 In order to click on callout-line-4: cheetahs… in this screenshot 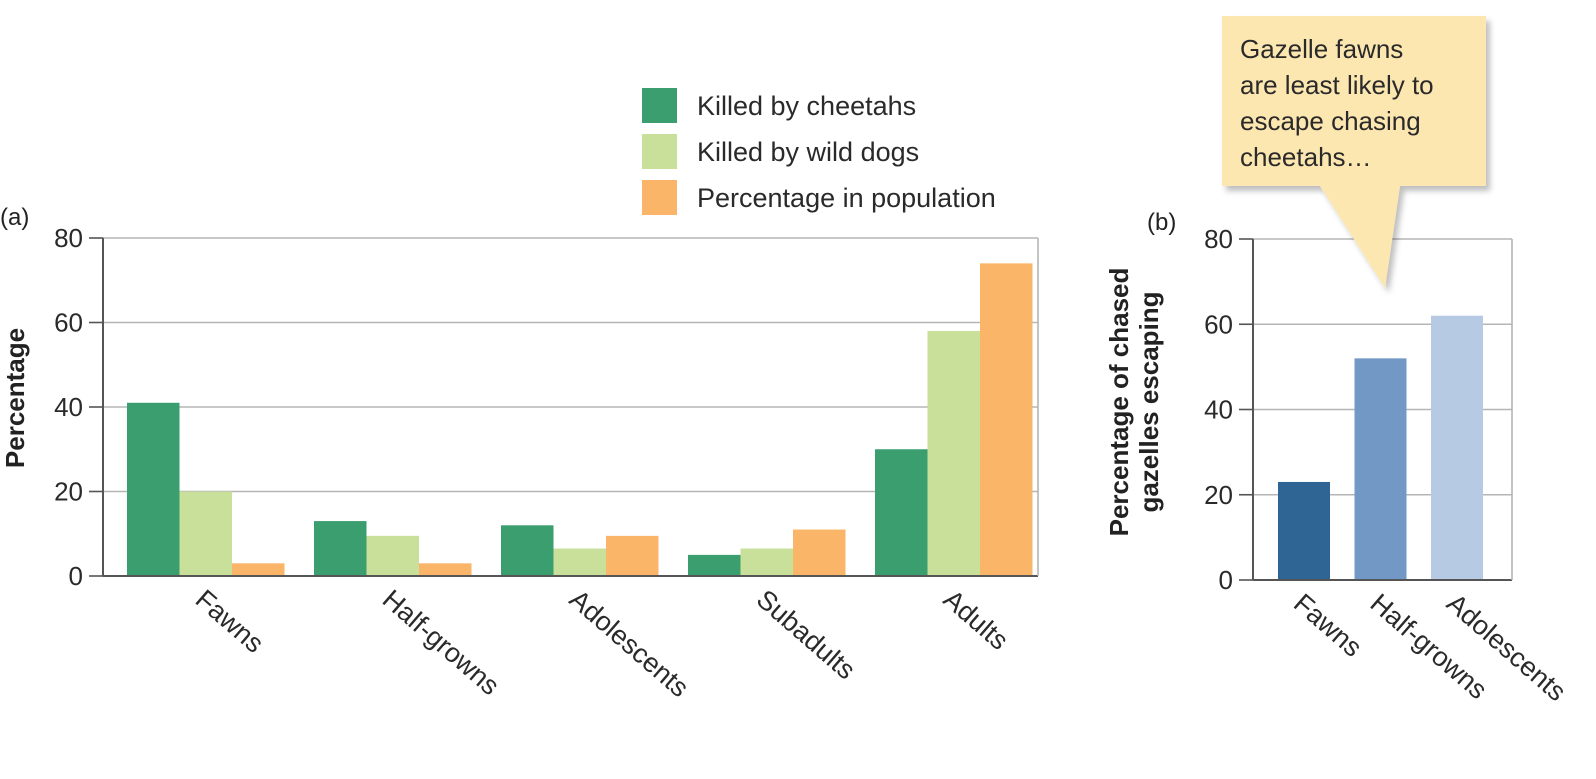, I will do `click(1306, 157)`.